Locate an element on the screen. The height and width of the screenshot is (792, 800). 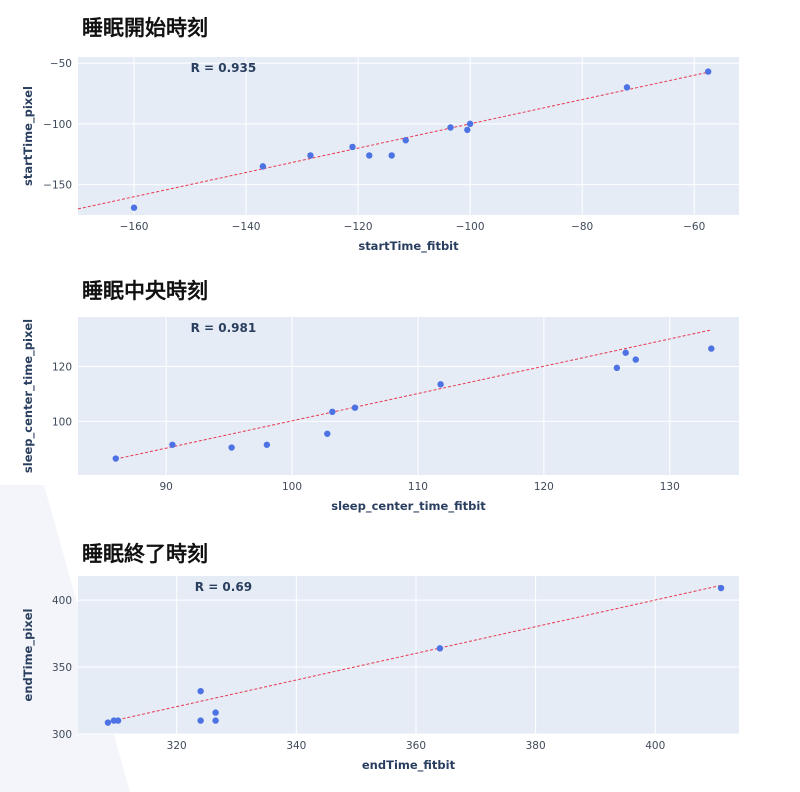
x-tick-label: 110 is located at coordinates (418, 487).